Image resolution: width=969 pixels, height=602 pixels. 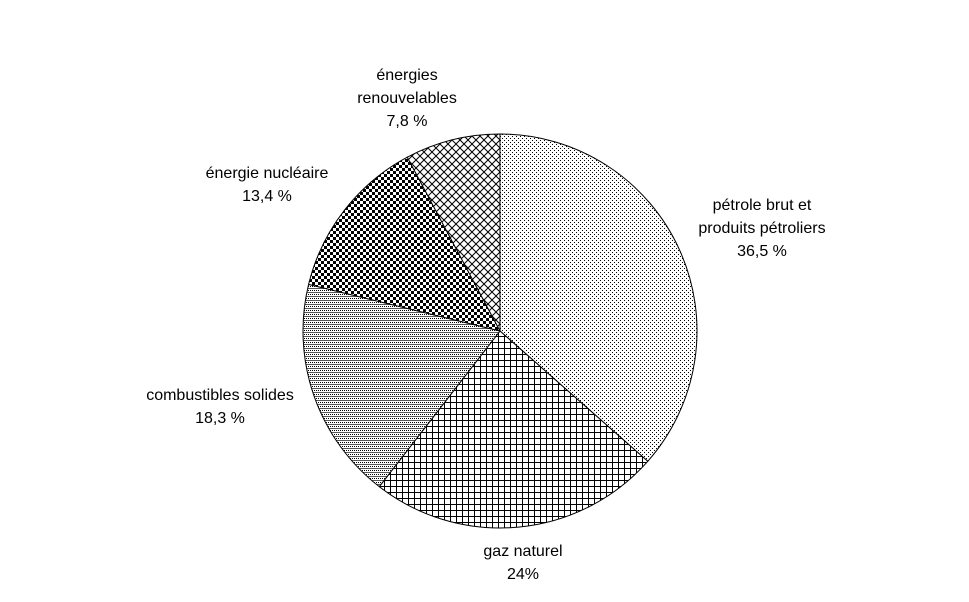 What do you see at coordinates (220, 395) in the screenshot?
I see `slice-name-label: combustibles solides` at bounding box center [220, 395].